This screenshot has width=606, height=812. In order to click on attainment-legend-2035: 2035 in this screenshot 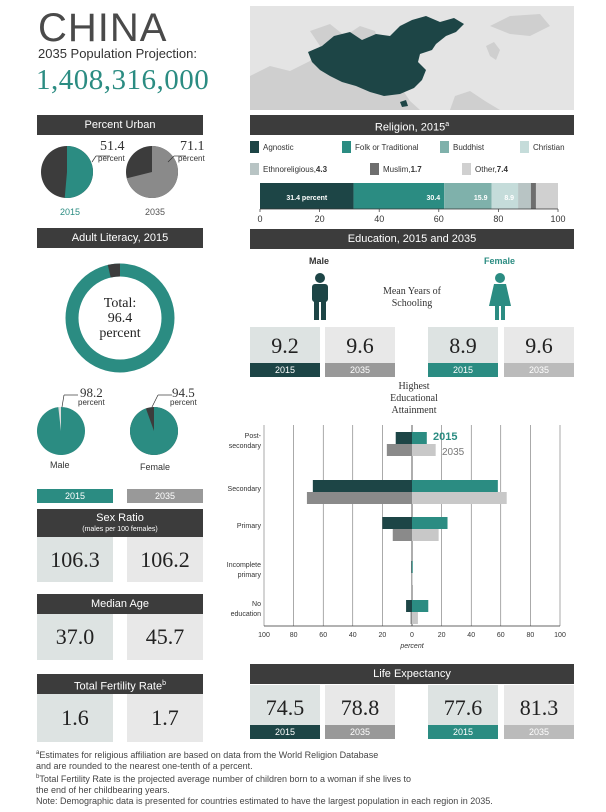, I will do `click(453, 452)`.